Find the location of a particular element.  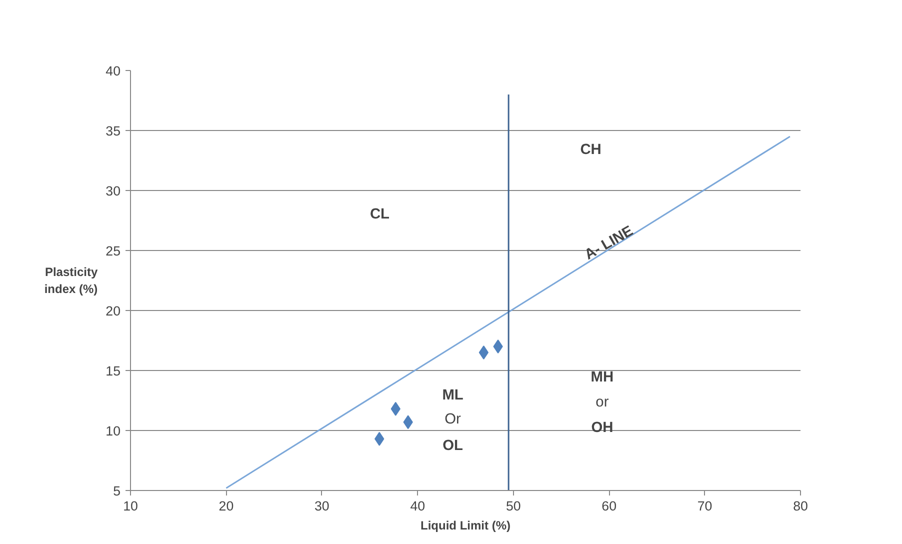

y-tick-label: 25 is located at coordinates (113, 251).